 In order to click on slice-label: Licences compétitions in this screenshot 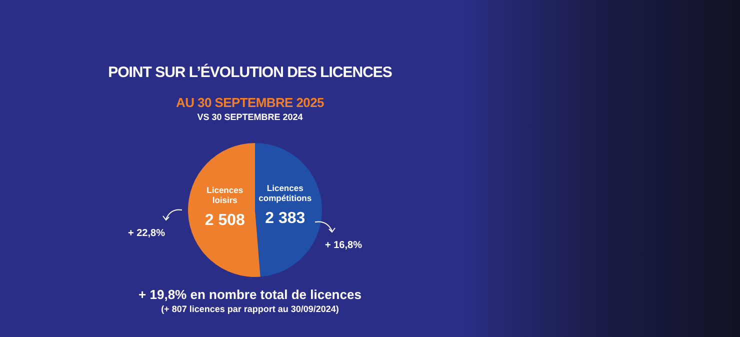, I will do `click(285, 192)`.